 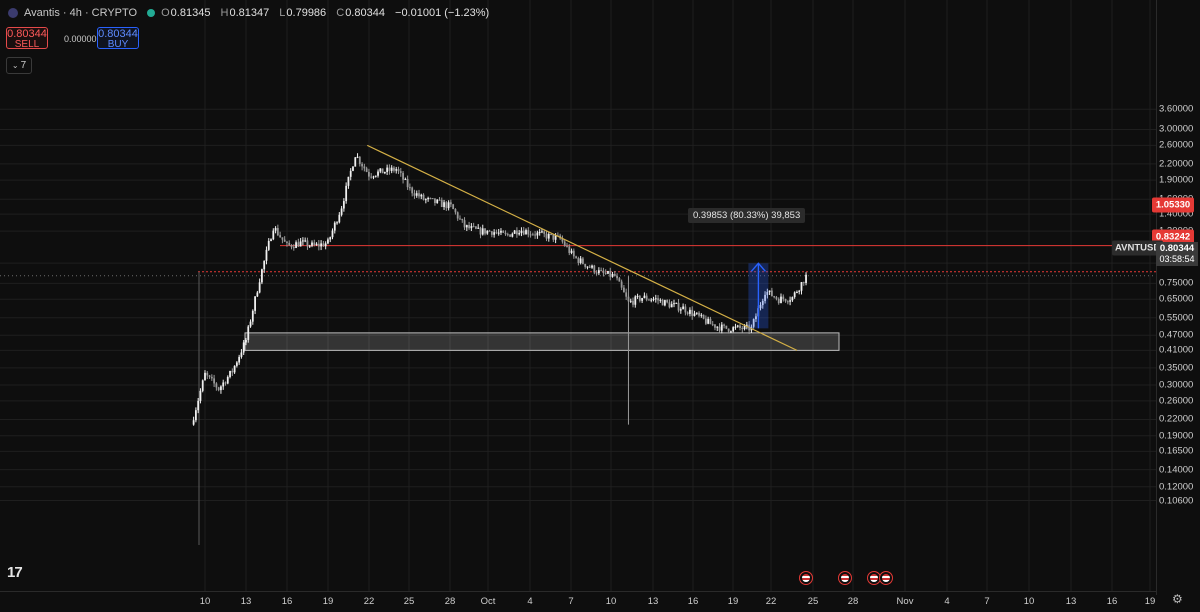 I want to click on low-label: L, so click(x=282, y=13).